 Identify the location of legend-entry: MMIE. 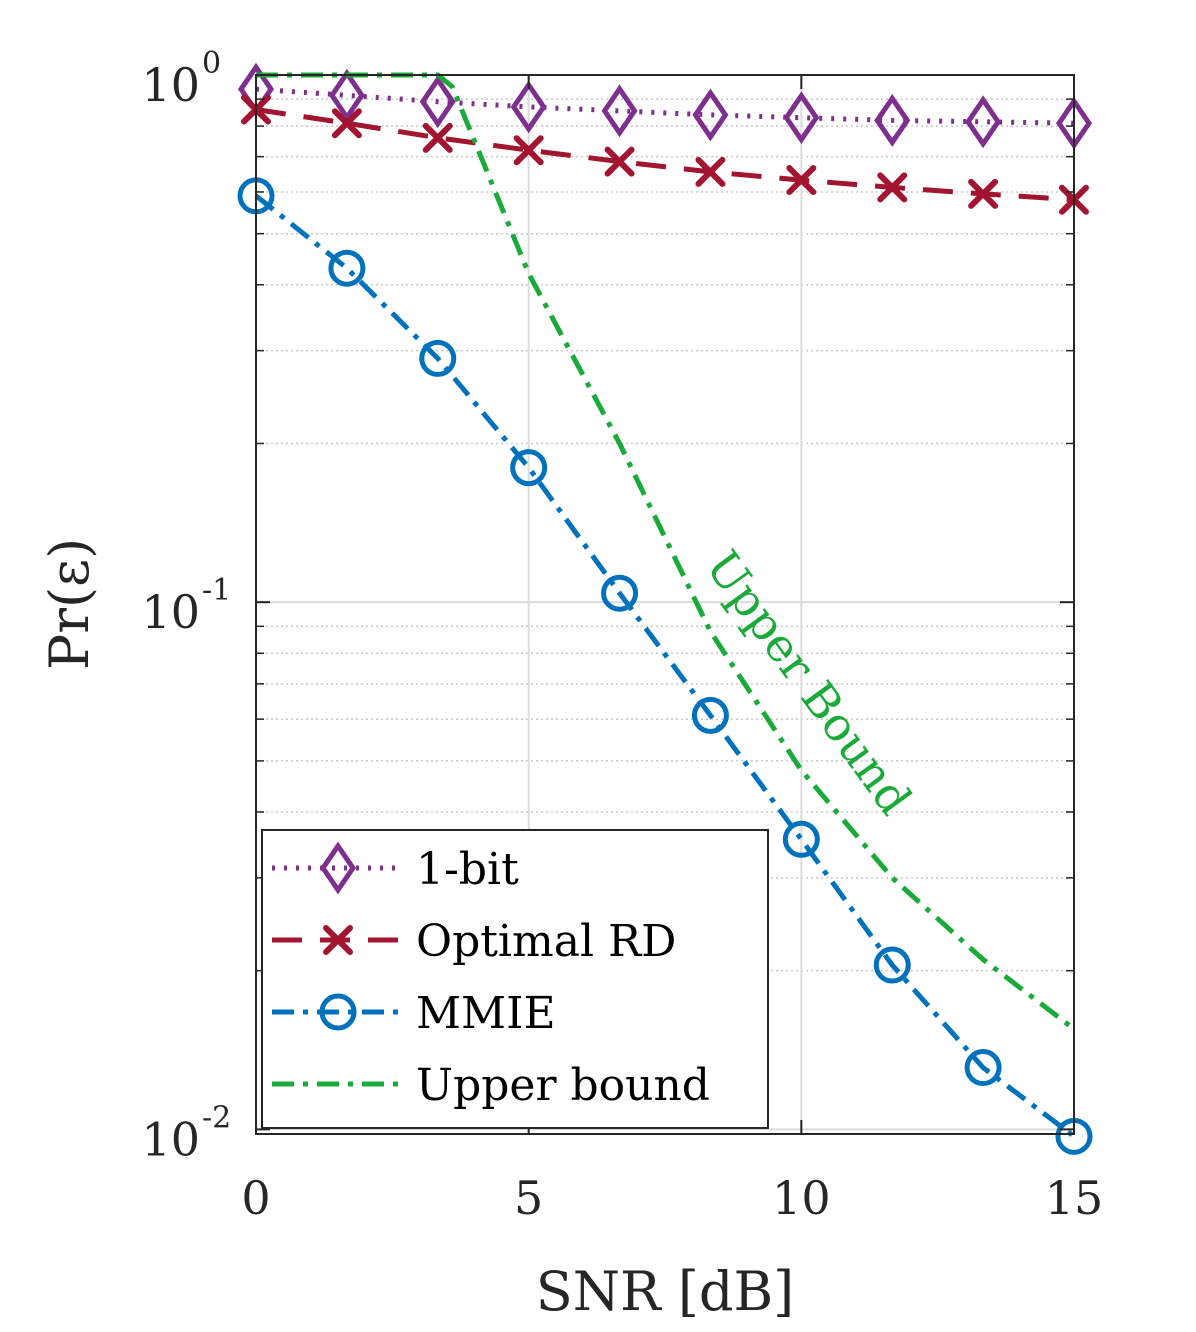
(414, 1013).